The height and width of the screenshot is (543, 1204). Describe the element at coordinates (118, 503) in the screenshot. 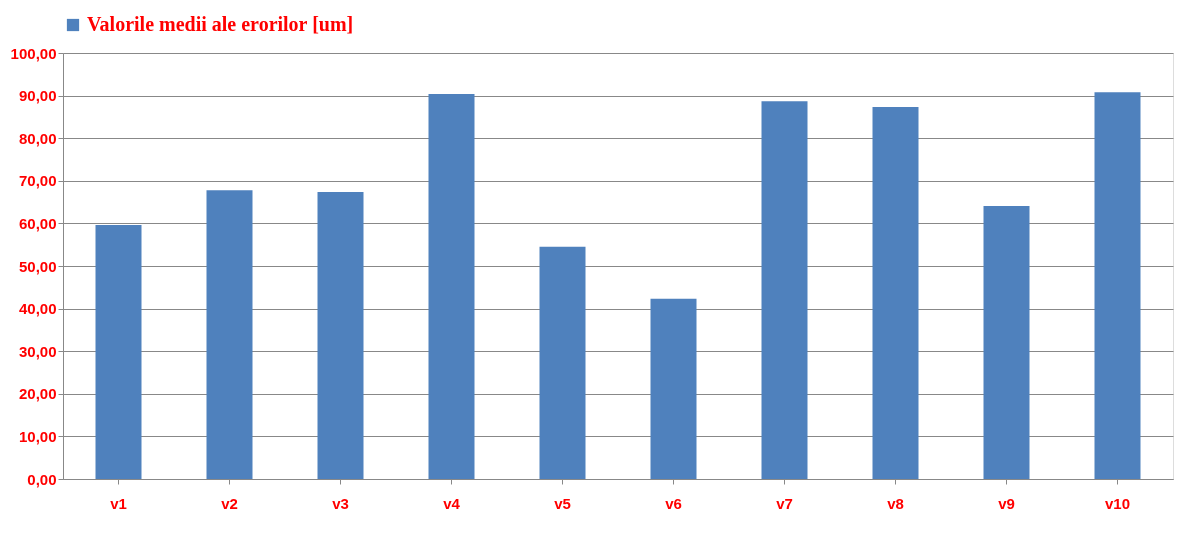

I see `x-tick-label: v1` at that location.